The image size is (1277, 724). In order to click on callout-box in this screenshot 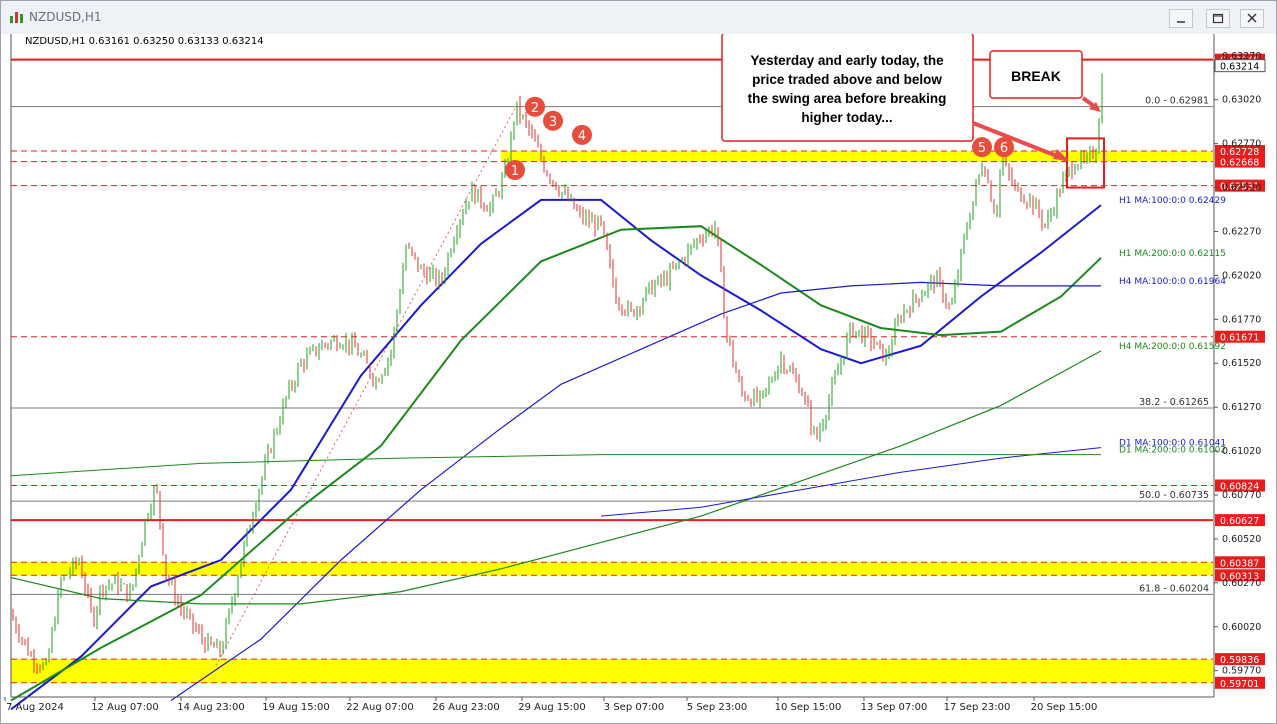, I will do `click(847, 88)`.